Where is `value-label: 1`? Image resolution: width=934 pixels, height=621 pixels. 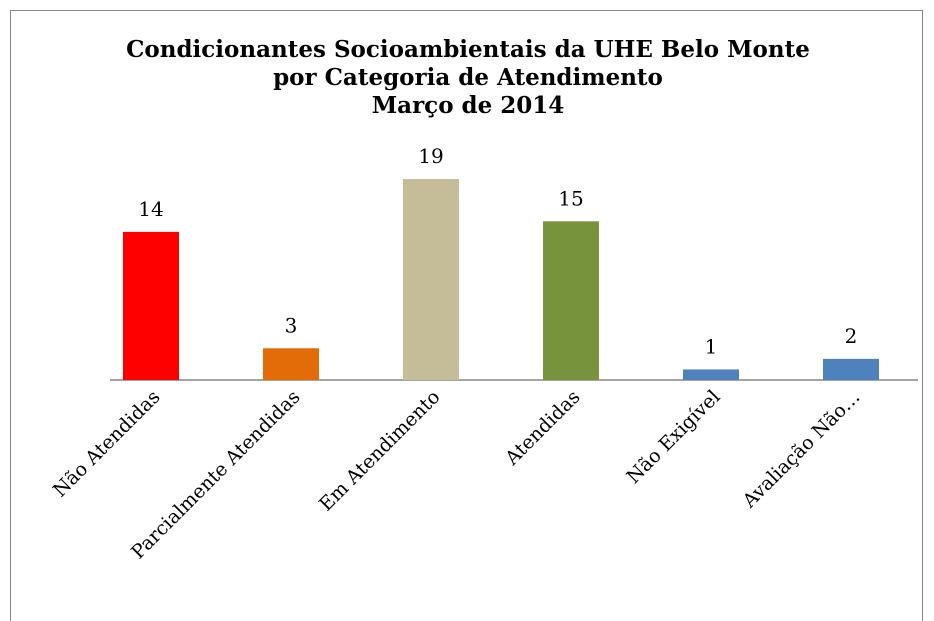 value-label: 1 is located at coordinates (711, 346).